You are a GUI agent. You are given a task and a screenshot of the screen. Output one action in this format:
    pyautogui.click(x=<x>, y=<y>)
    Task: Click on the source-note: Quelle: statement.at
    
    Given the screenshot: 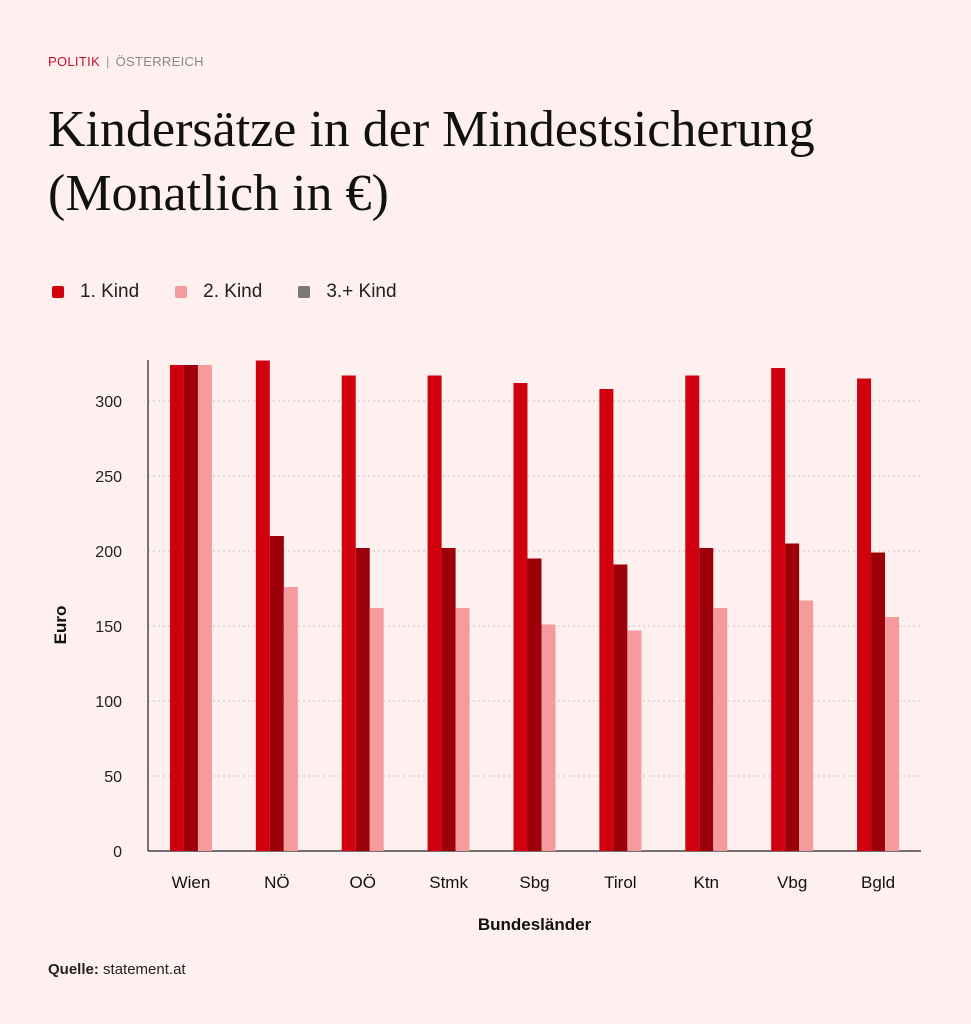 What is the action you would take?
    pyautogui.click(x=117, y=969)
    